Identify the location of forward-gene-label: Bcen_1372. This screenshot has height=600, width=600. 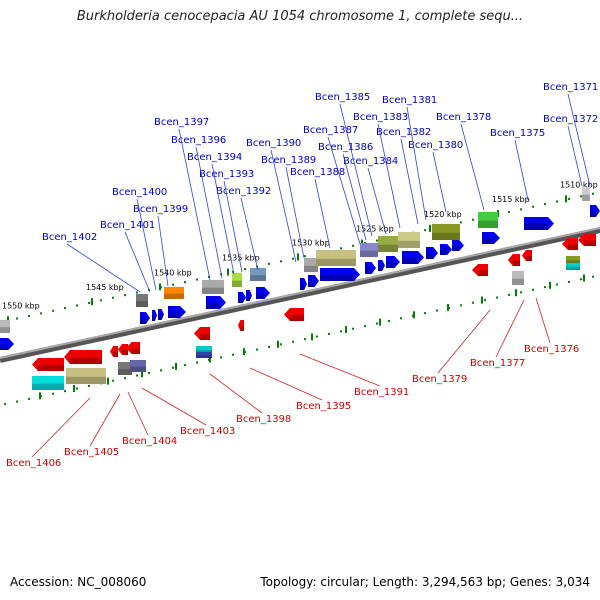
(570, 119).